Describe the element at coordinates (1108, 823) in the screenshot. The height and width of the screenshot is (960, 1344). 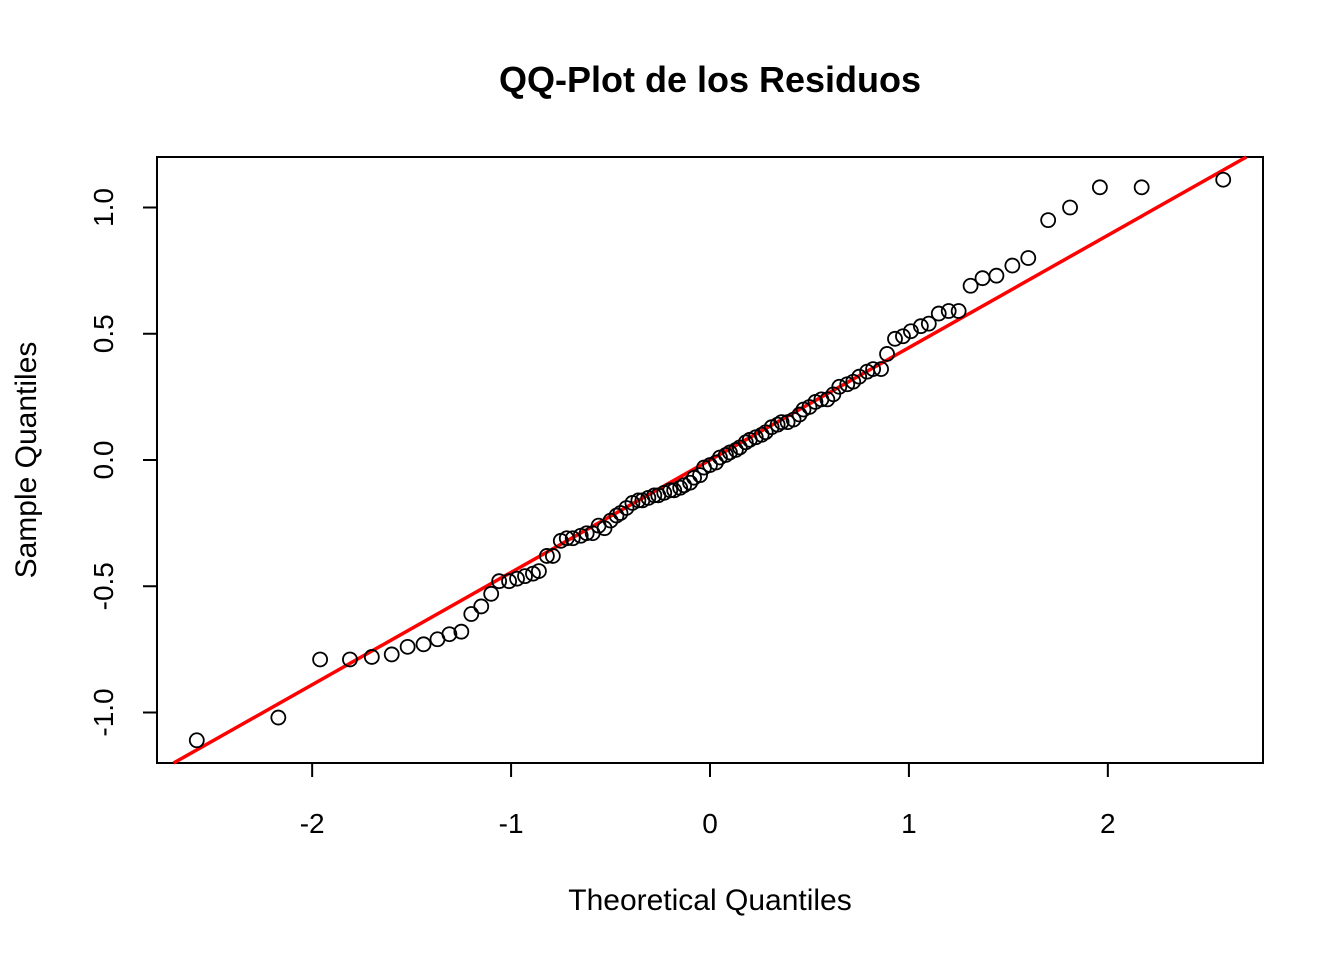
I see `x-tick-label: 2` at that location.